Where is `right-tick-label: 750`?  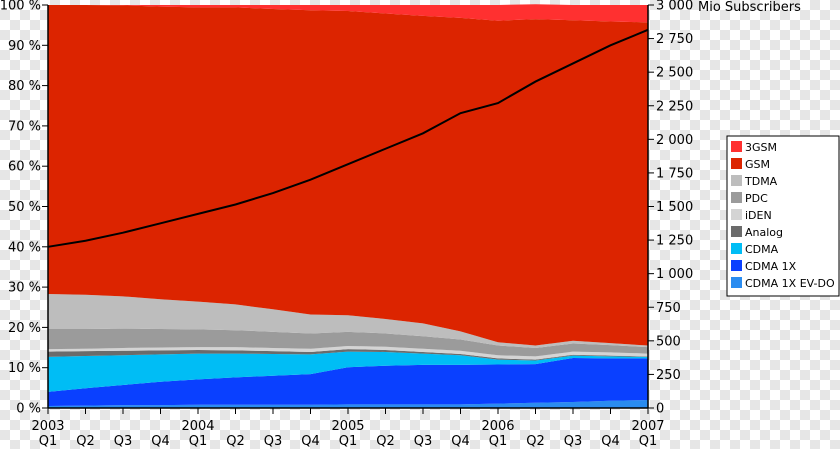
right-tick-label: 750 is located at coordinates (668, 308).